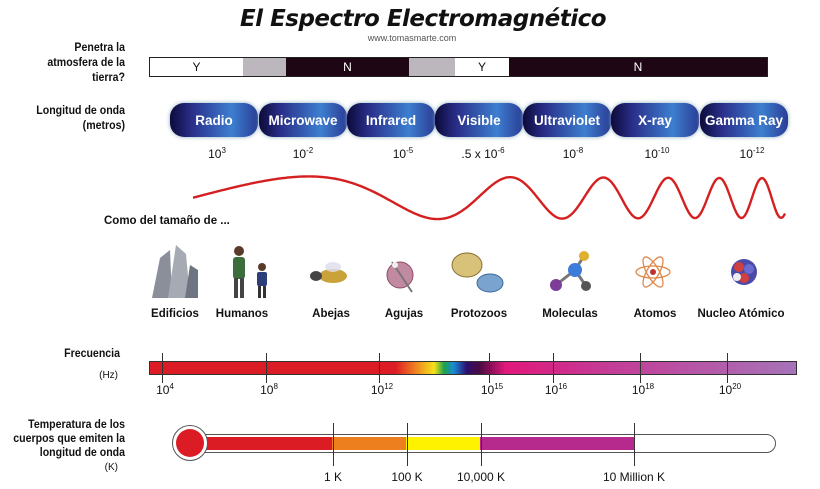  I want to click on temperature-unit: (K), so click(111, 467).